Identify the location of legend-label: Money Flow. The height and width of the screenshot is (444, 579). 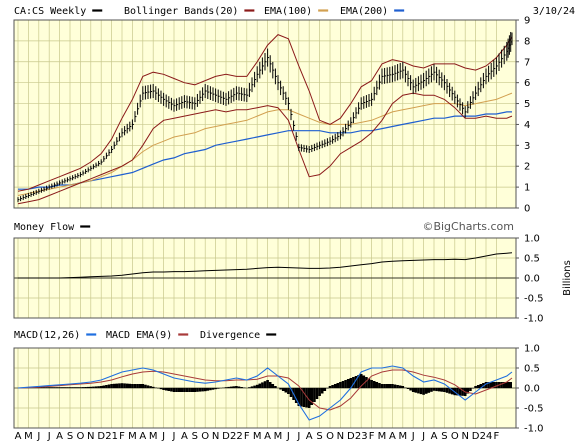
(44, 227).